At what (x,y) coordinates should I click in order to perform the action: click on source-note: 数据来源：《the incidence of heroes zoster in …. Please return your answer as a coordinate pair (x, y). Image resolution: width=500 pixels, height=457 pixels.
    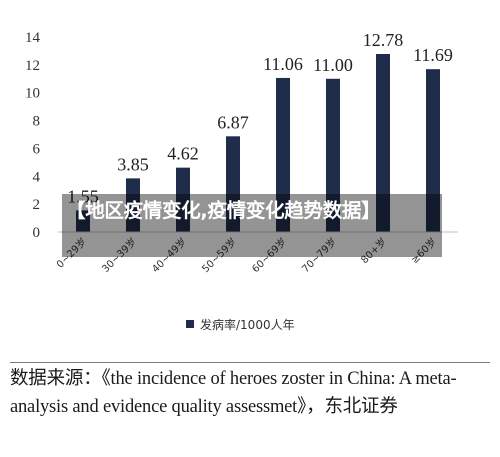
    Looking at the image, I should click on (250, 391).